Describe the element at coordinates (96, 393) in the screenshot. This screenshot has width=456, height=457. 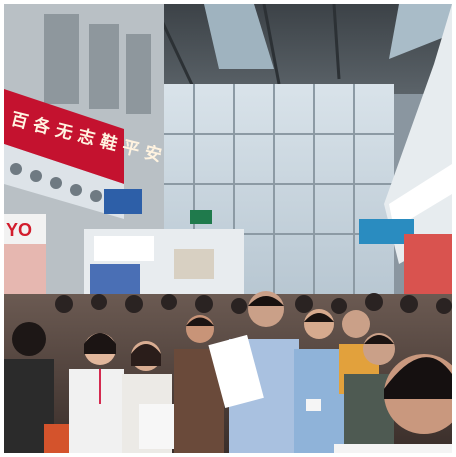
I see `person-woman-lanyard` at that location.